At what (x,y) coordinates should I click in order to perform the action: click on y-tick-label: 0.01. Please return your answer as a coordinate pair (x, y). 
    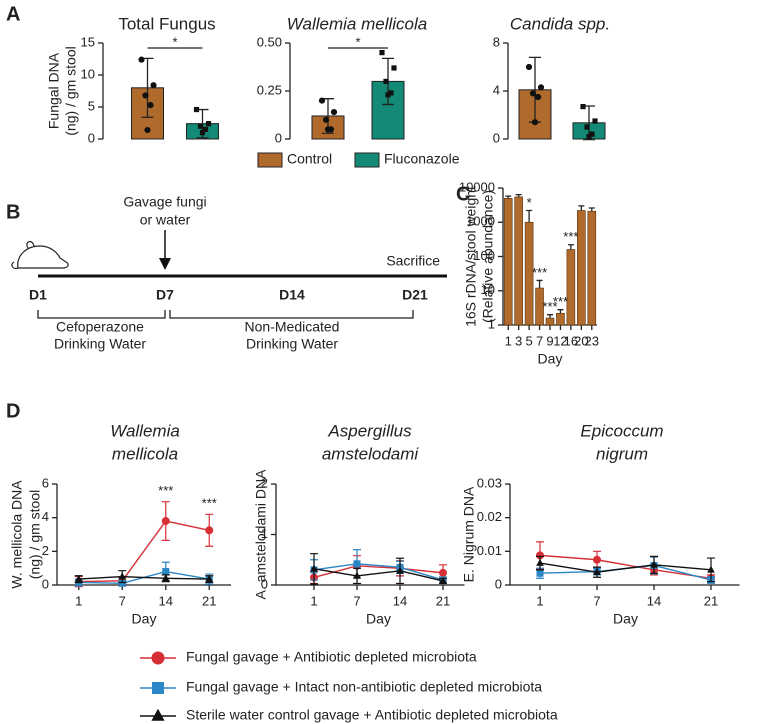
    Looking at the image, I should click on (489, 550).